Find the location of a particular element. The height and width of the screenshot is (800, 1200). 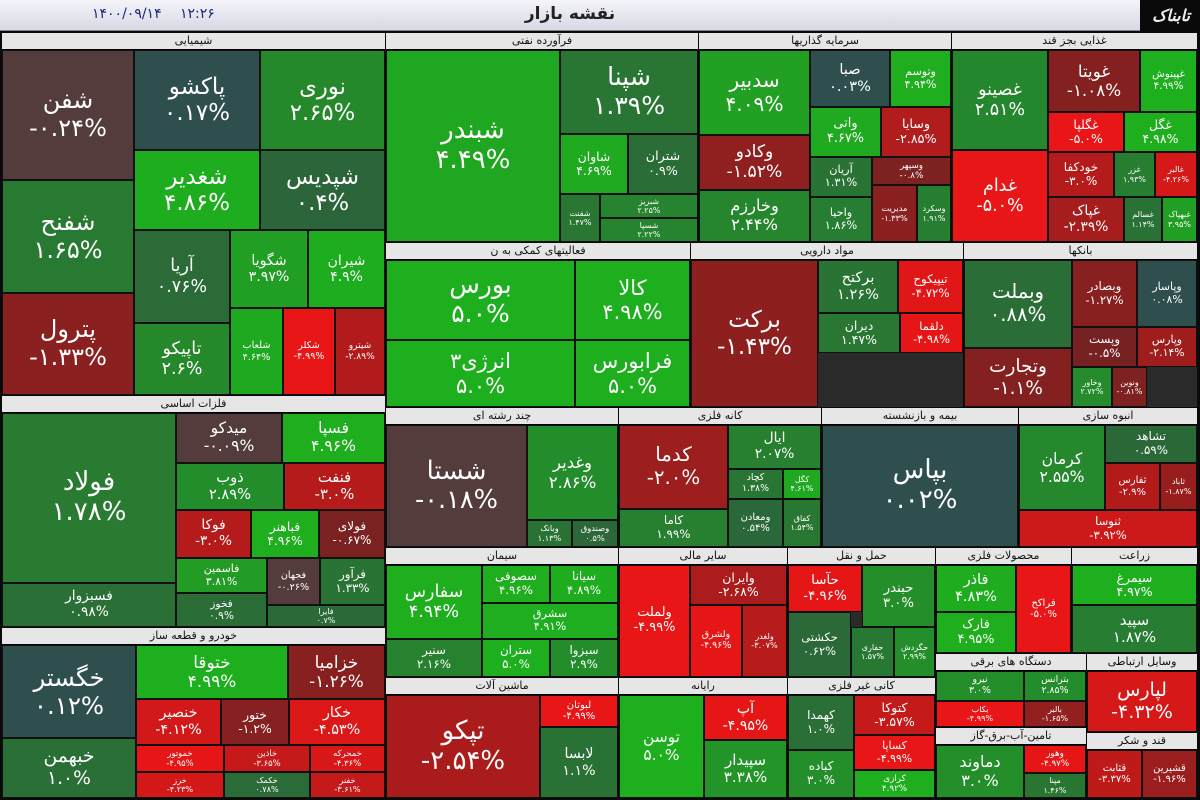

stock-tile: مدیریت -۱.۳۳% is located at coordinates (894, 213).